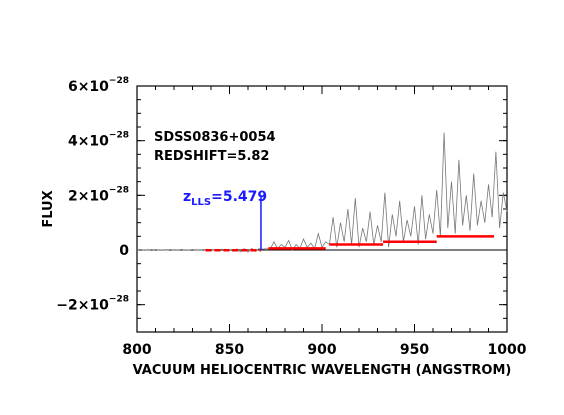 The image size is (564, 415). Describe the element at coordinates (88, 196) in the screenshot. I see `y-tick-mantissa: 2×10` at that location.